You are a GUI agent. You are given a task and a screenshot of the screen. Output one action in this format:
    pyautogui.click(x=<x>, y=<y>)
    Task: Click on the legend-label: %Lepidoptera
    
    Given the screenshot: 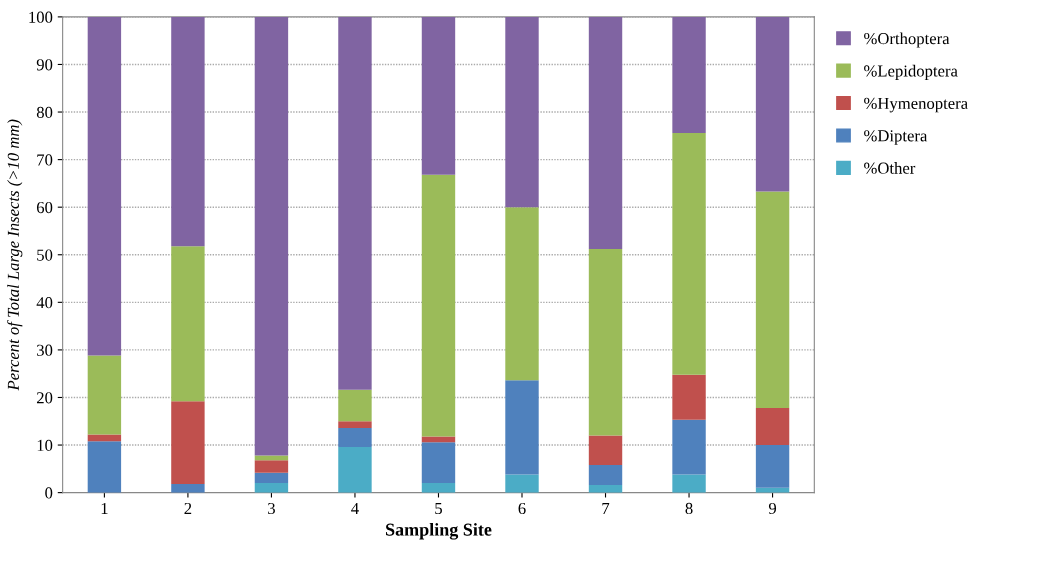 What is the action you would take?
    pyautogui.click(x=911, y=72)
    